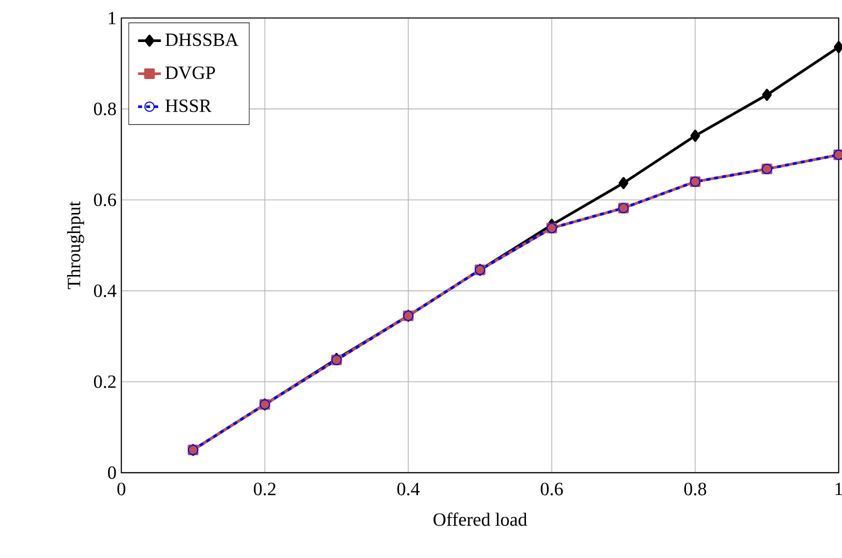 The image size is (842, 558). What do you see at coordinates (105, 109) in the screenshot?
I see `y-tick-label: 0.8` at bounding box center [105, 109].